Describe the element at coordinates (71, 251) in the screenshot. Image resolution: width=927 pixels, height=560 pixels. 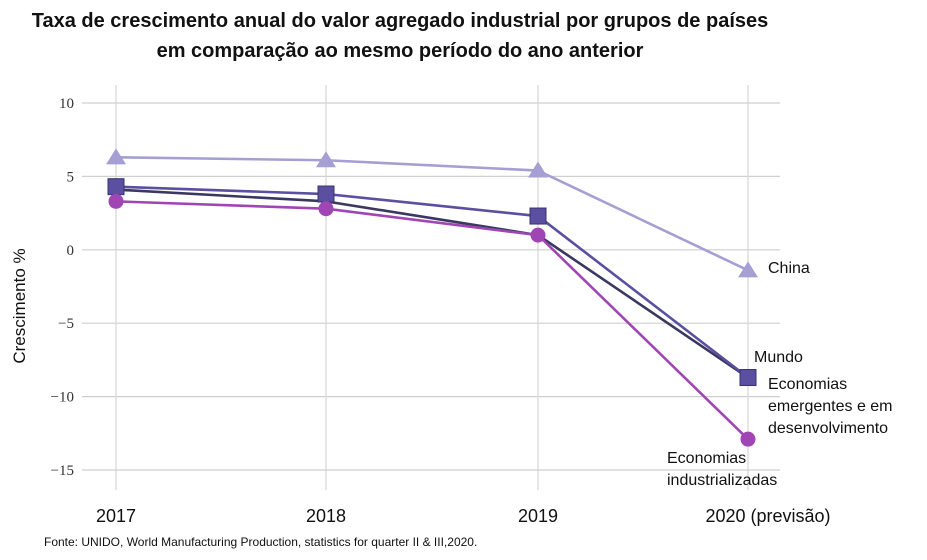
I see `y-tick-label: 0` at that location.